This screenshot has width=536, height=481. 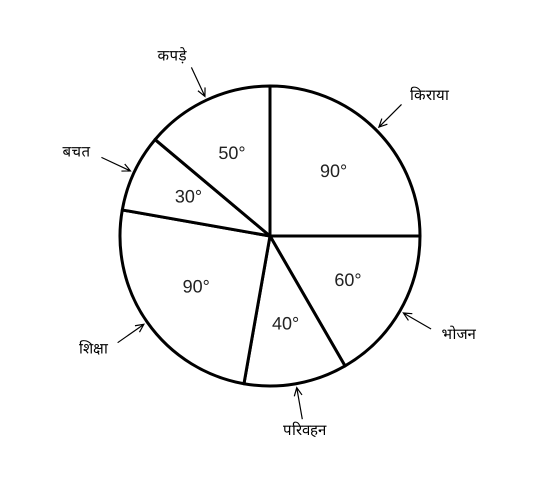 What do you see at coordinates (76, 151) in the screenshot?
I see `slice-label: बचत` at bounding box center [76, 151].